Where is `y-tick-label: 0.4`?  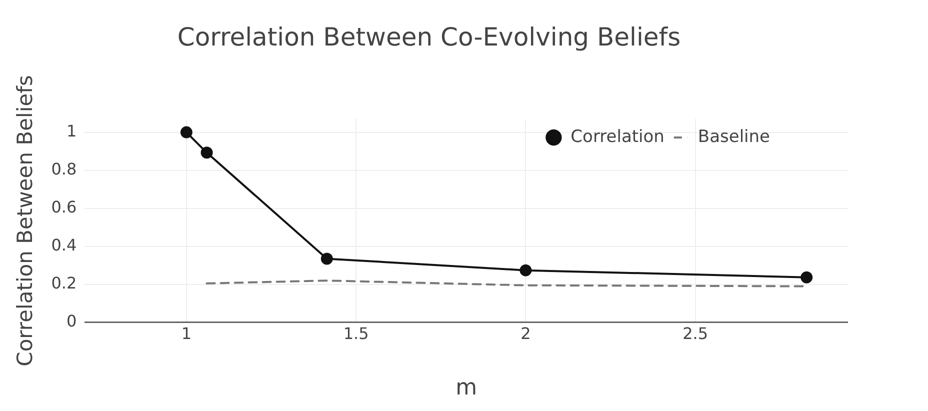
y-tick-label: 0.4 is located at coordinates (64, 245).